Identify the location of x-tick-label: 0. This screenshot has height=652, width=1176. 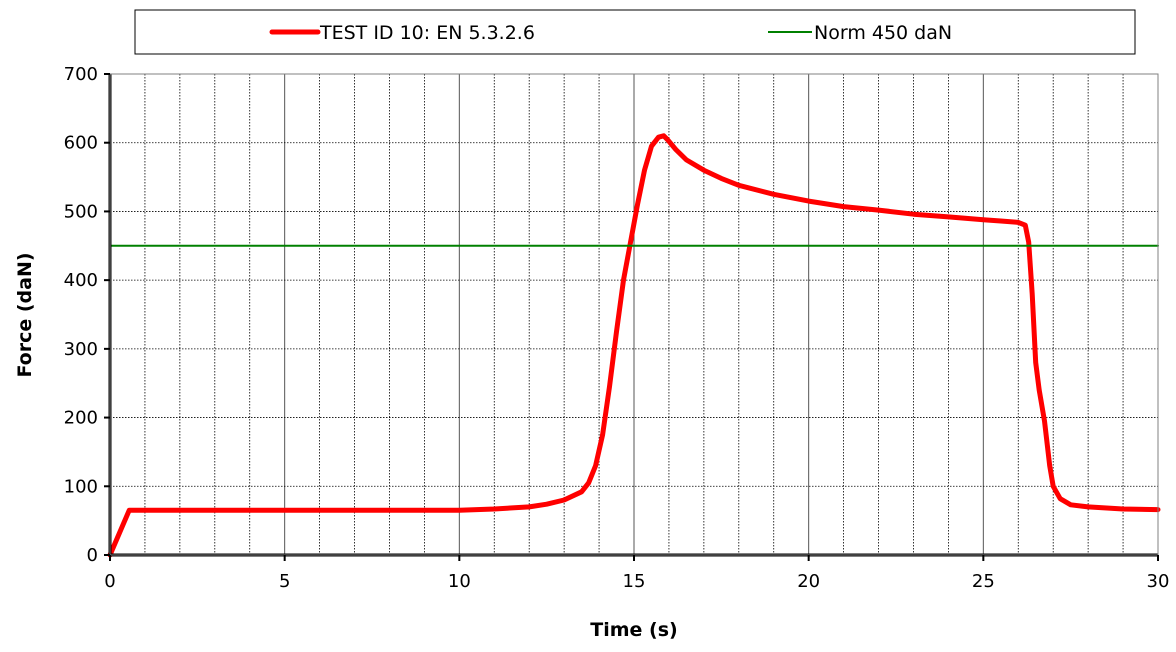
(109, 581).